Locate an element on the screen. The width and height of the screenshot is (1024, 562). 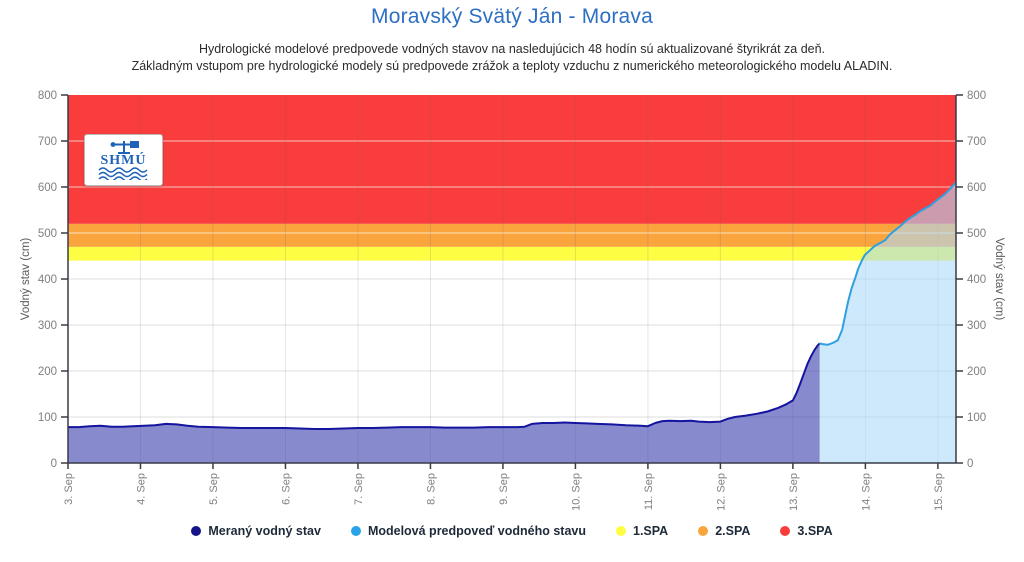
legend-label: 3.SPA is located at coordinates (815, 531).